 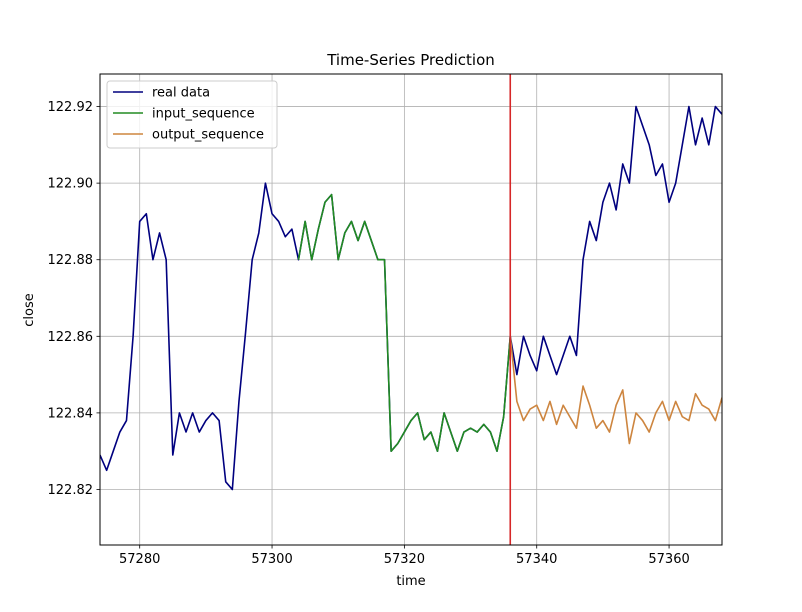 What do you see at coordinates (71, 413) in the screenshot?
I see `y-tick-label: 122.84` at bounding box center [71, 413].